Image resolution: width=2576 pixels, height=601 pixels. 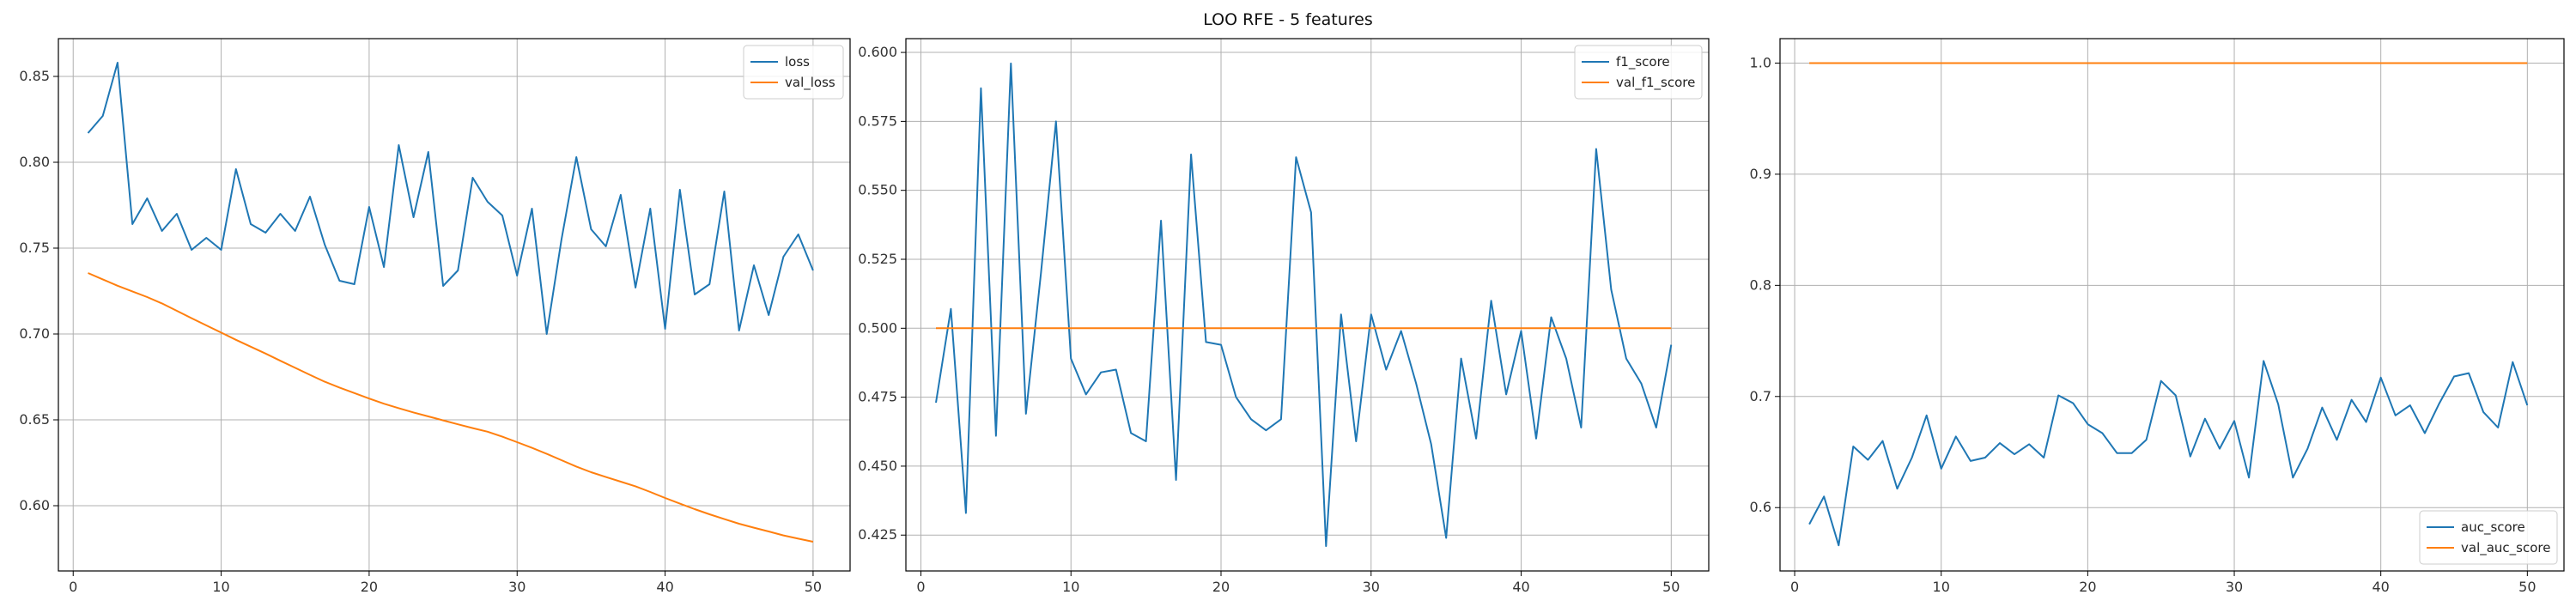 I want to click on val-loss-legend-label: val_loss, so click(x=810, y=83).